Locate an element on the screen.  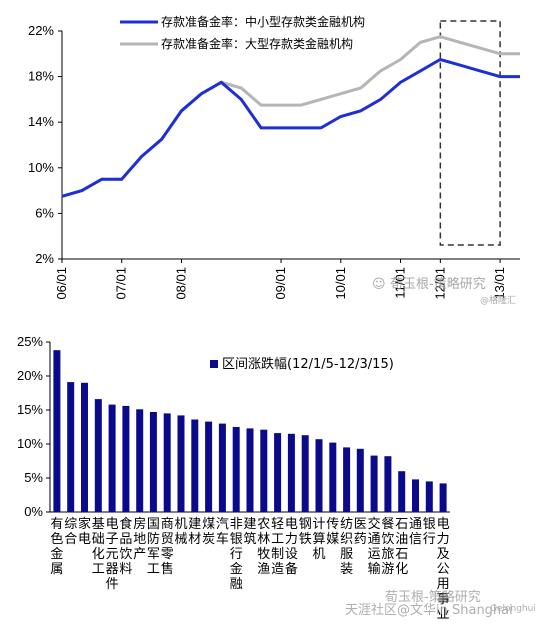
bar-category-label: 非银行金融 is located at coordinates (236, 554).